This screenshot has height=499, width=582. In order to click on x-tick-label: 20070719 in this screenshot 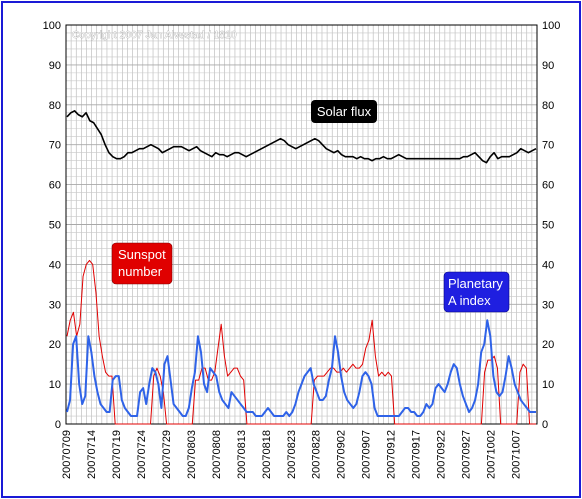, I will do `click(117, 454)`.